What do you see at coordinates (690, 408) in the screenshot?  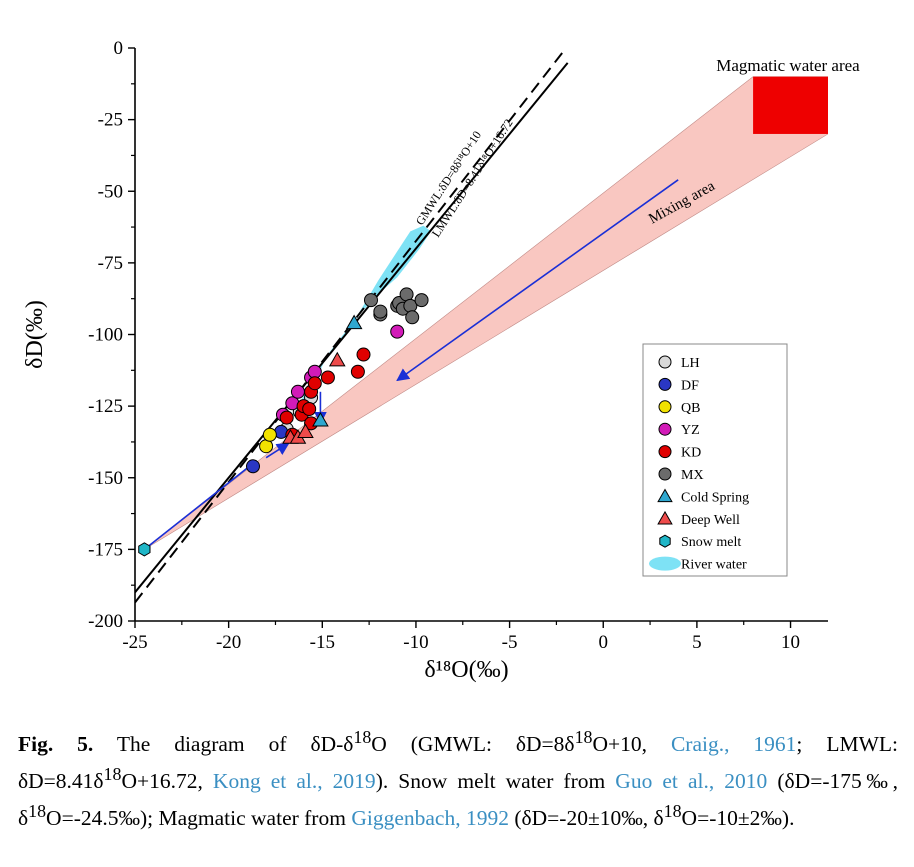 I see `legend-label-qb: QB` at bounding box center [690, 408].